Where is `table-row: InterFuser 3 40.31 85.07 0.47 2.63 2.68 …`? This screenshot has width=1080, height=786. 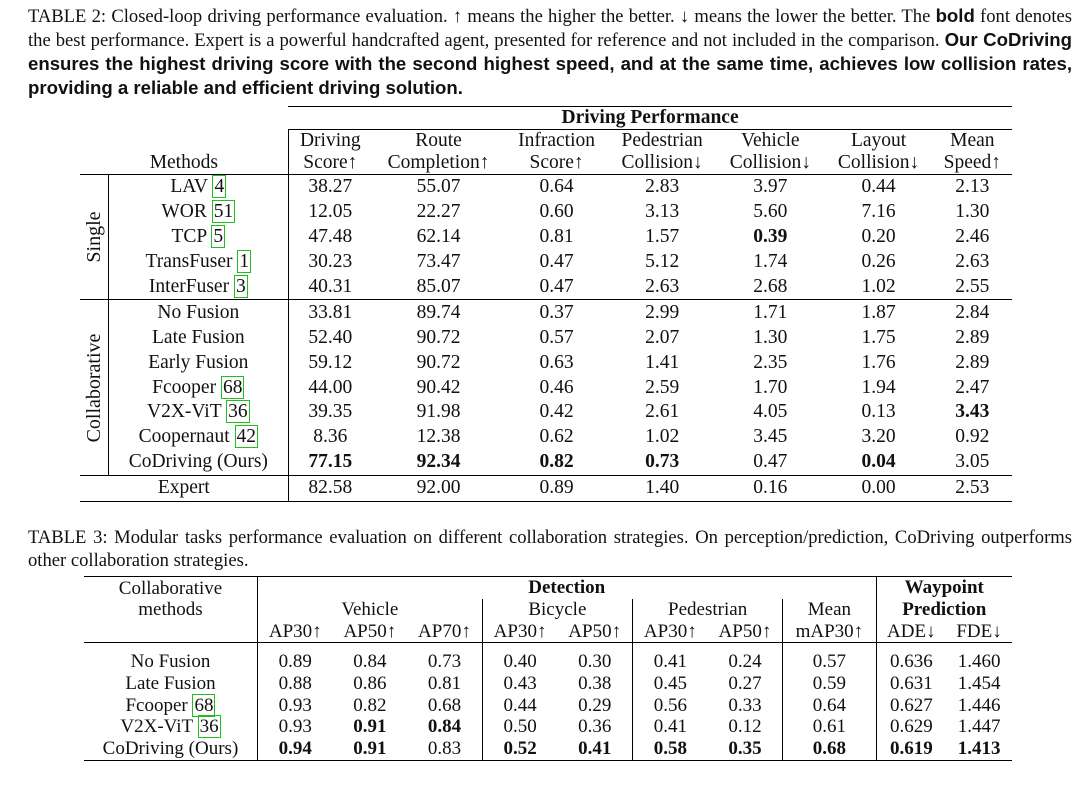
table-row: InterFuser 3 40.31 85.07 0.47 2.63 2.68 … is located at coordinates (546, 287).